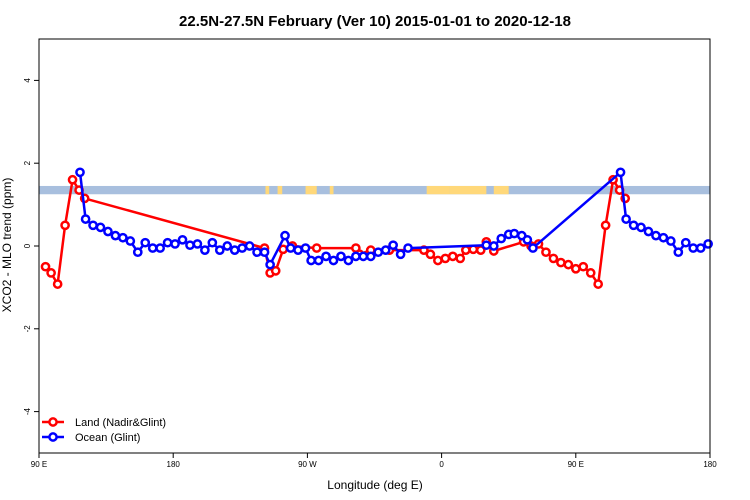 The width and height of the screenshot is (750, 500). I want to click on y-tick-label-0: -4, so click(27, 411).